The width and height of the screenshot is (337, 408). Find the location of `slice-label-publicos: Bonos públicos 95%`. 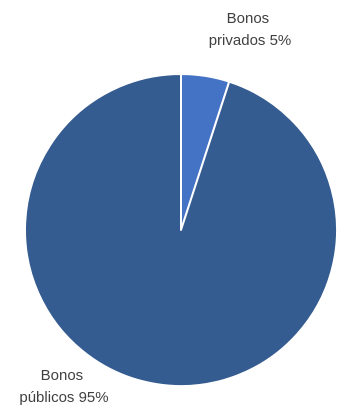

slice-label-publicos: Bonos públicos 95% is located at coordinates (63, 386).